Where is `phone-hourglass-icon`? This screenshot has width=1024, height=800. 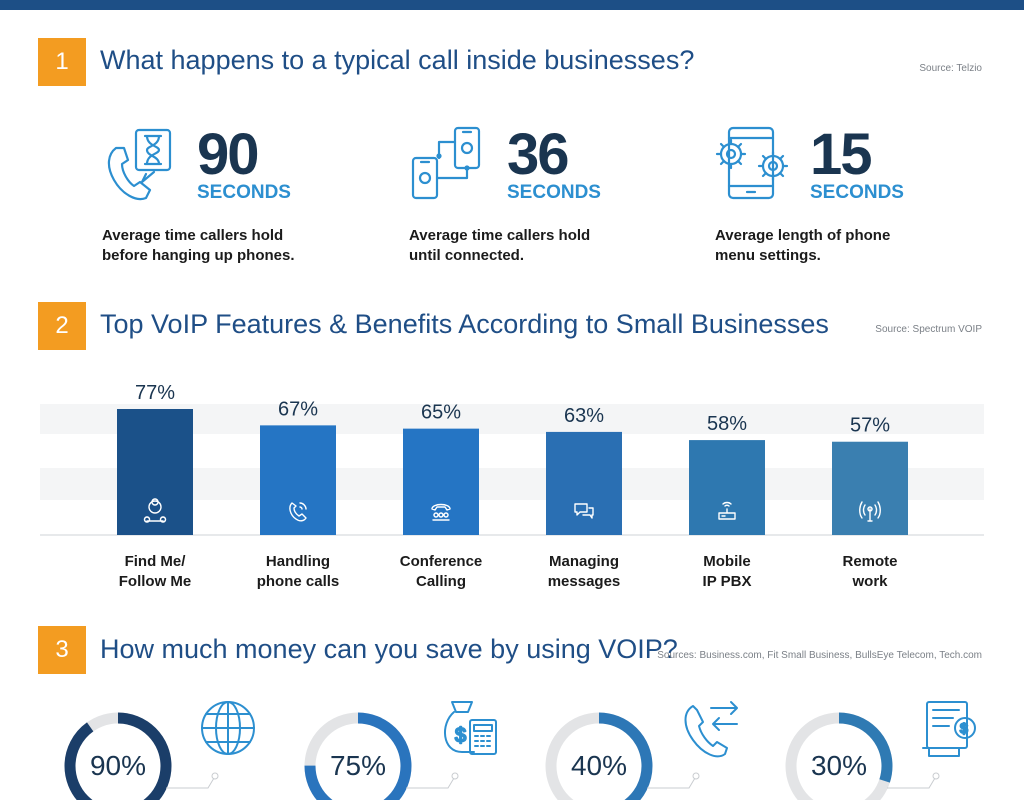
phone-hourglass-icon is located at coordinates (139, 164).